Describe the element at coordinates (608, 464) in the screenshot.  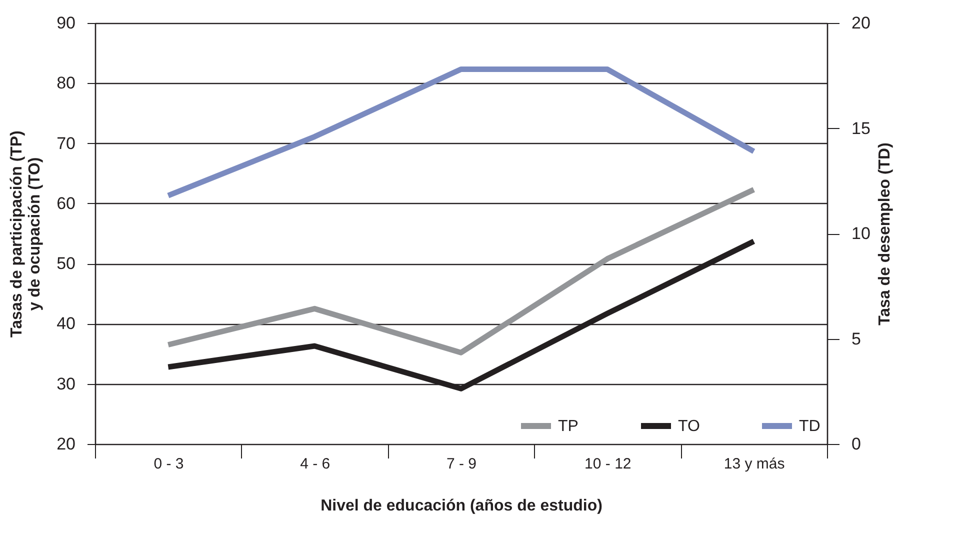
I see `x-tick-label: 10 - 12` at that location.